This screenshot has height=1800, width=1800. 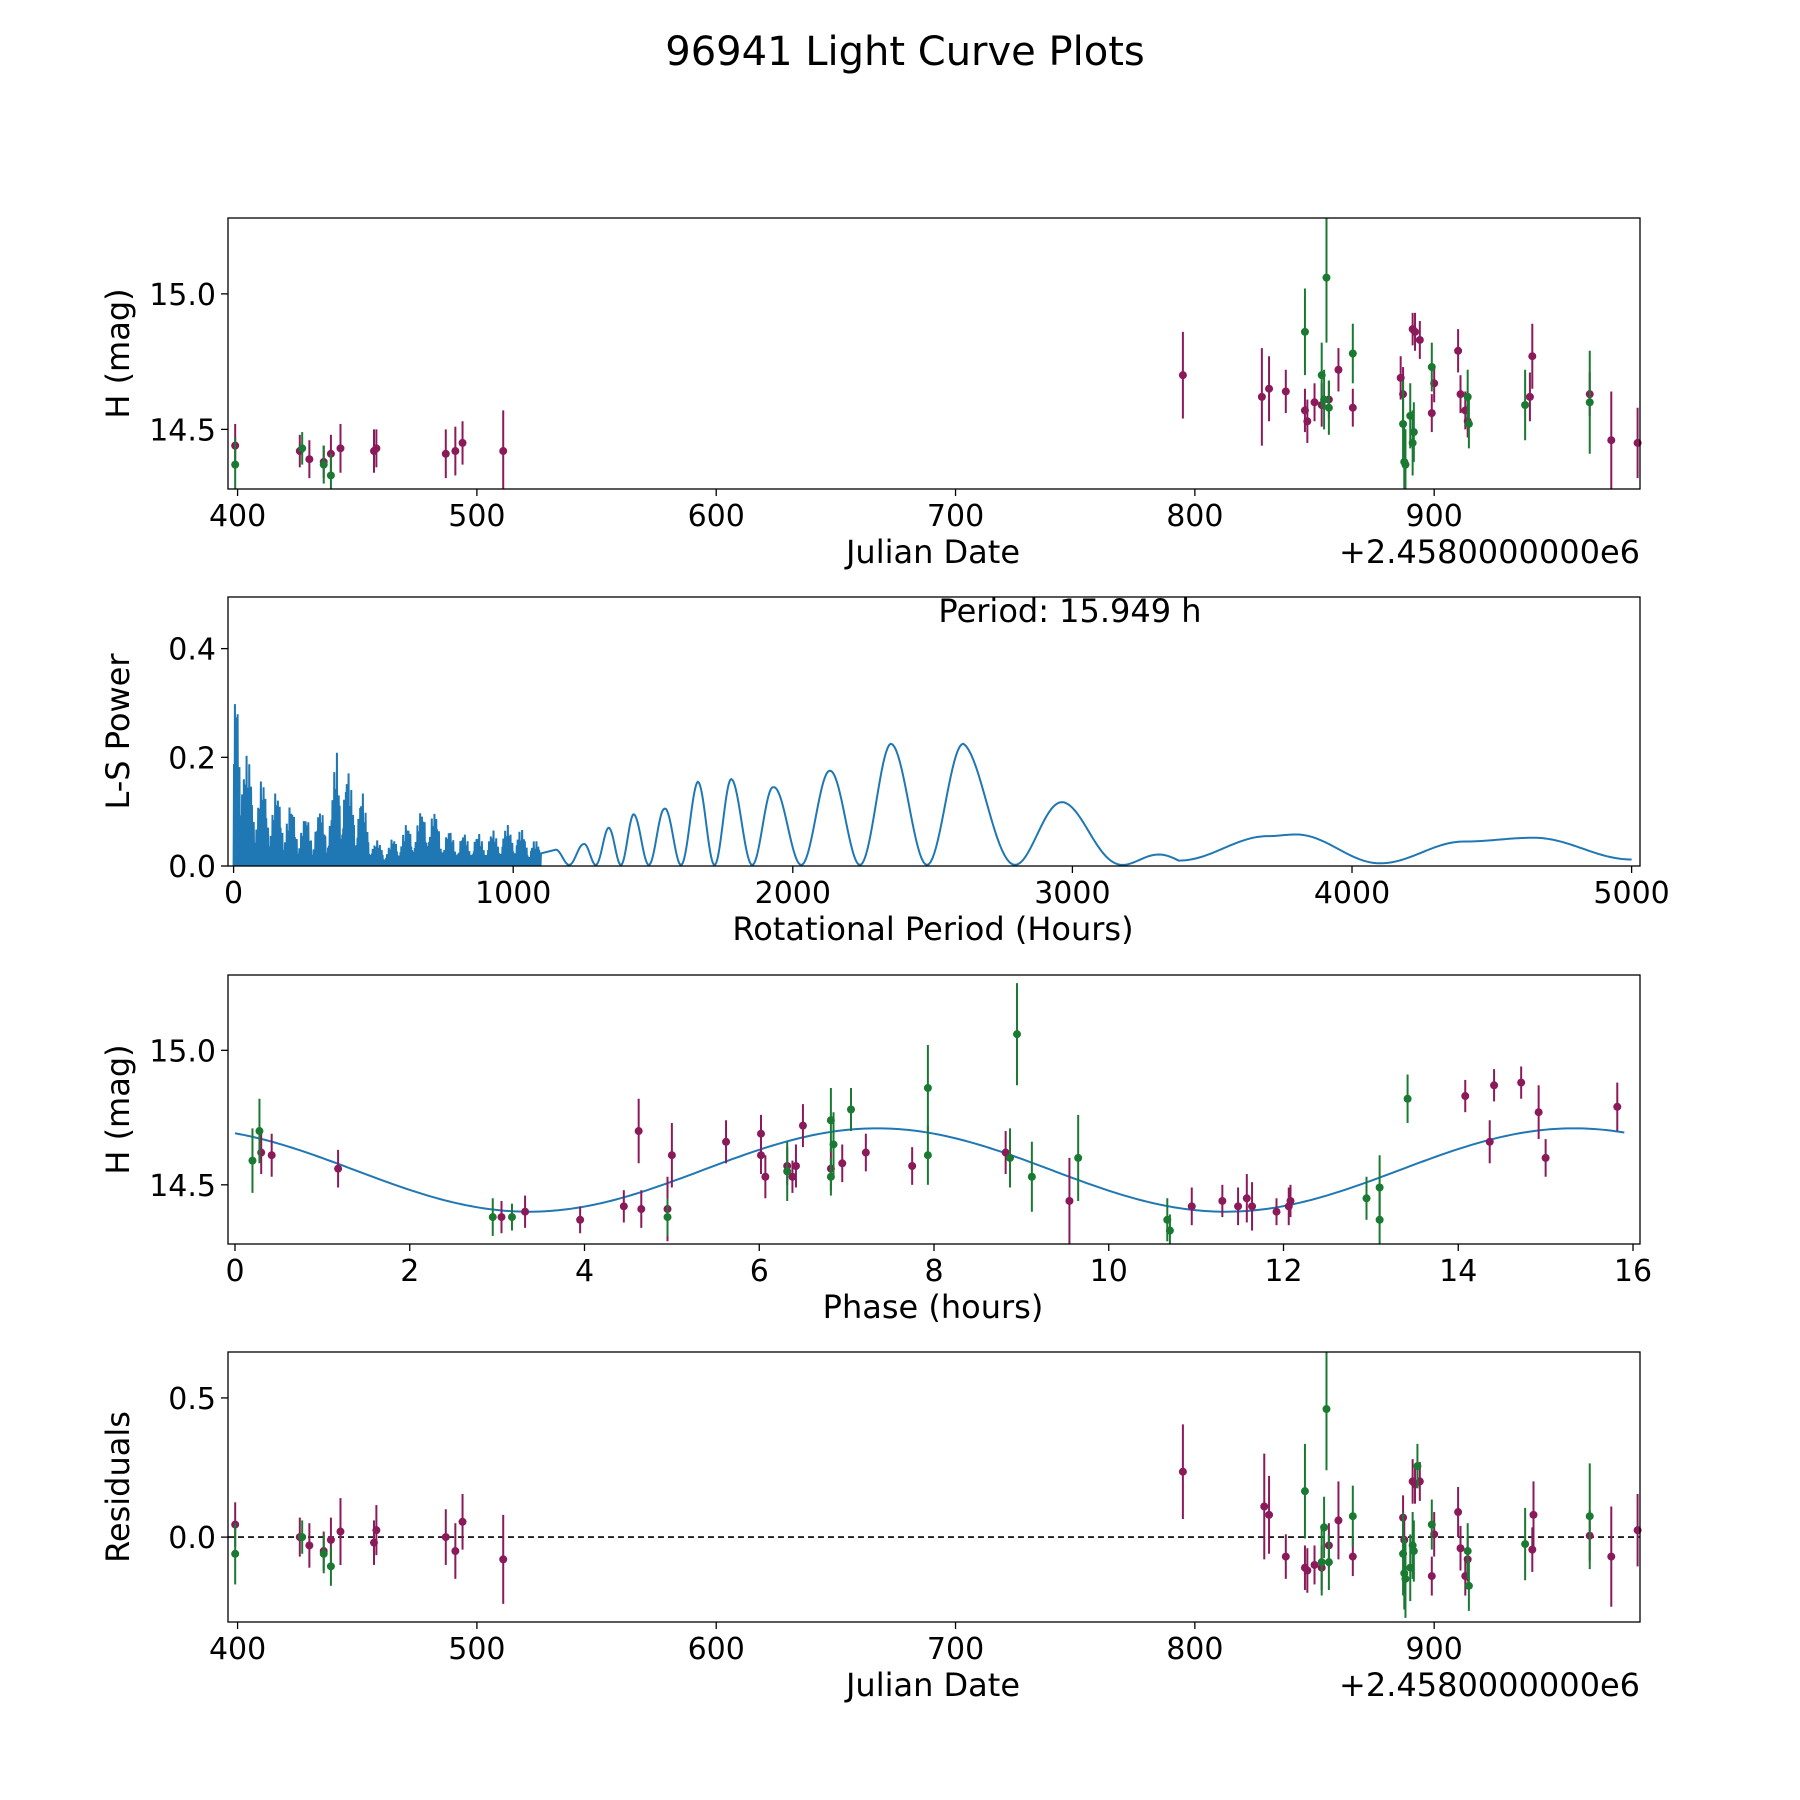 I want to click on x-tick-label: 1000, so click(x=513, y=893).